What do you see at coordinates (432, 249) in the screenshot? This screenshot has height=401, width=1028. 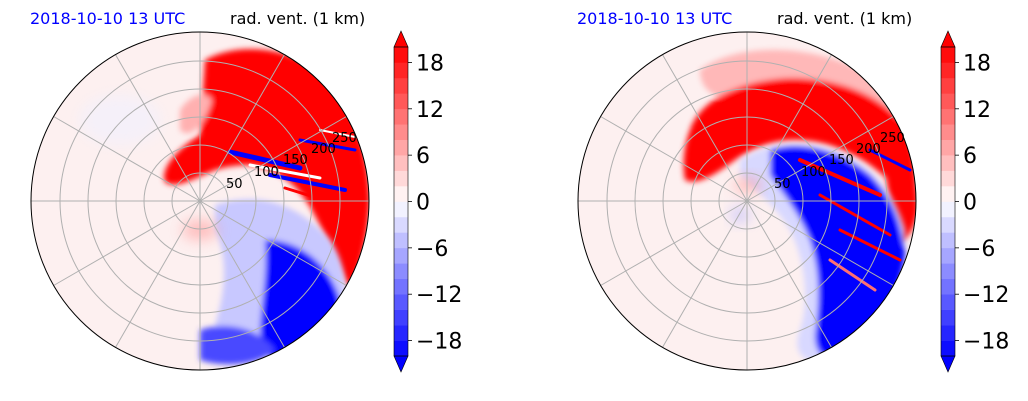 I see `left-colorbar-tick-label: −6` at bounding box center [432, 249].